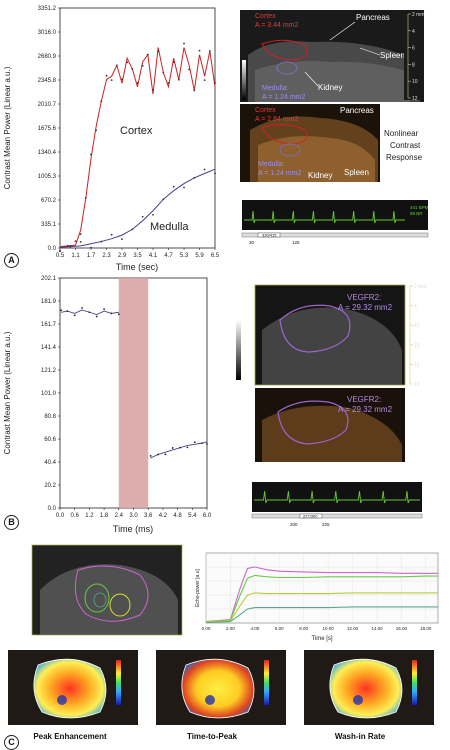  I want to click on c-x-tick-label: 10.00, so click(328, 628).